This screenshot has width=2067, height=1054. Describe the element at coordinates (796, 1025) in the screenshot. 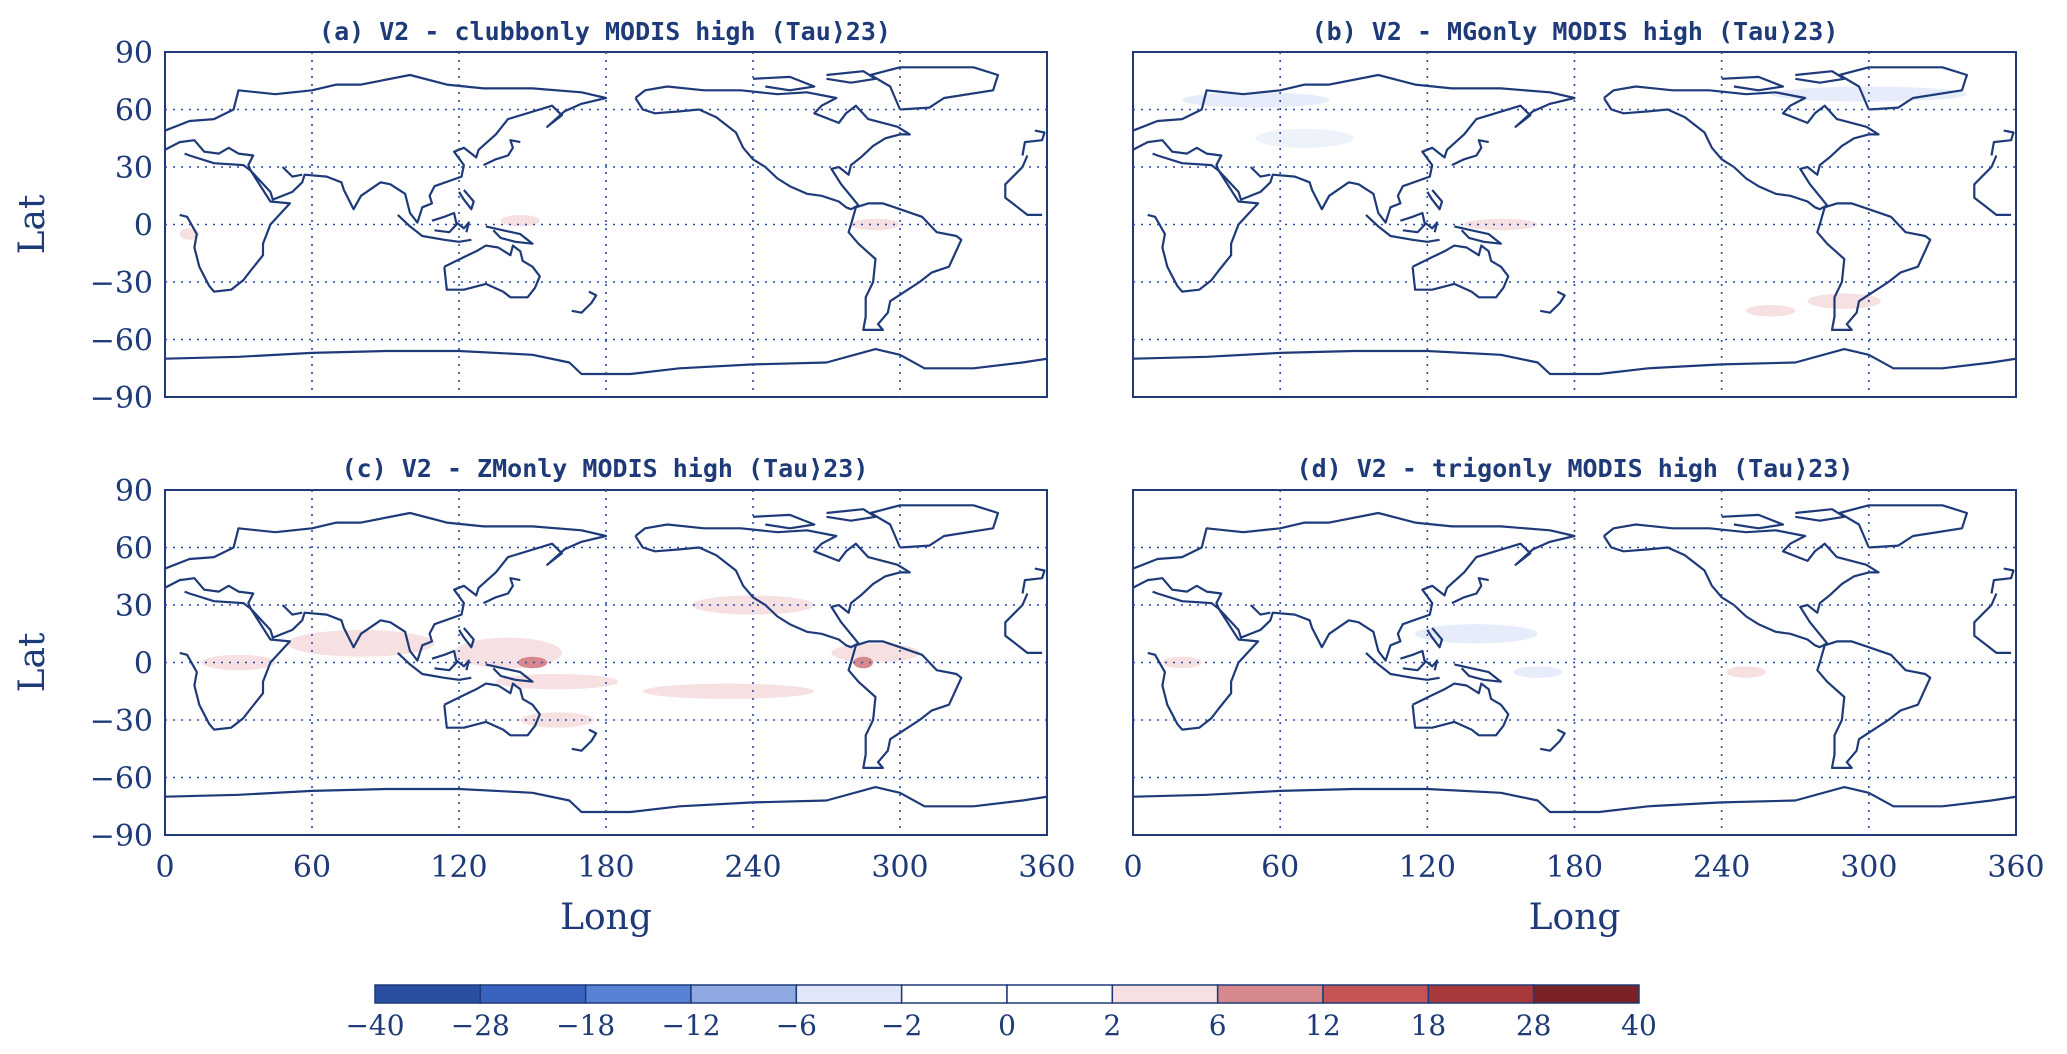

I see `colorbar-tick-label: −6` at that location.